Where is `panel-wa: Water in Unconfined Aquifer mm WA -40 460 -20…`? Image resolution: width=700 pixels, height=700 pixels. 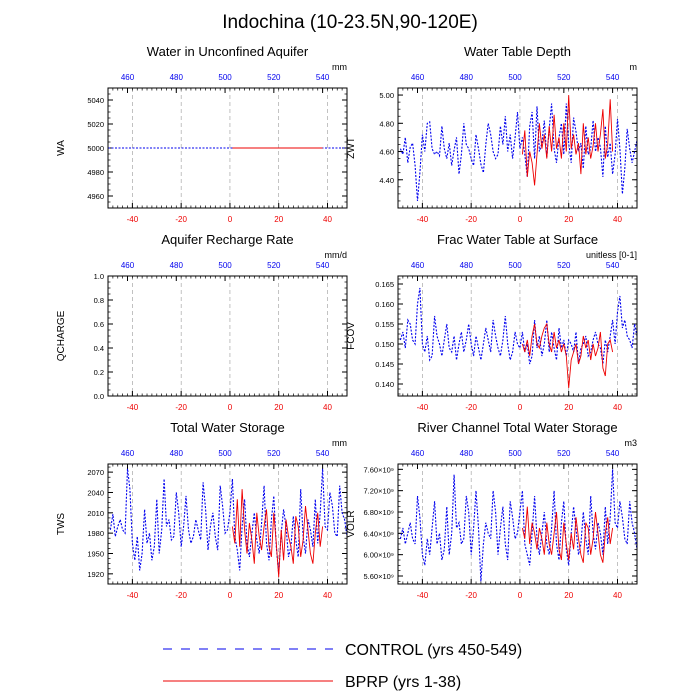
panel-wa: Water in Unconfined Aquifer mm WA -40 460 -20… is located at coordinates (202, 134).